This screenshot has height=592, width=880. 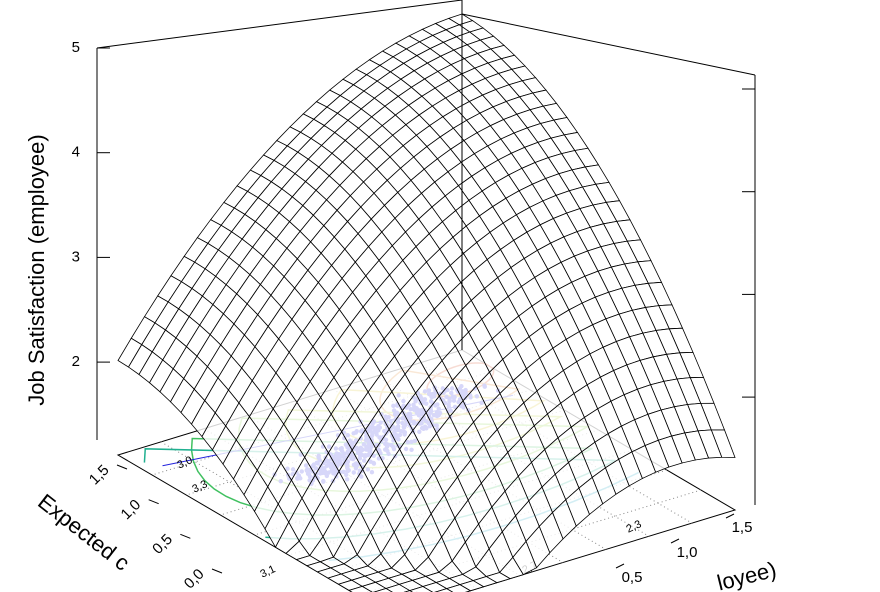 What do you see at coordinates (131, 509) in the screenshot?
I see `x-tick-label: 1,0` at bounding box center [131, 509].